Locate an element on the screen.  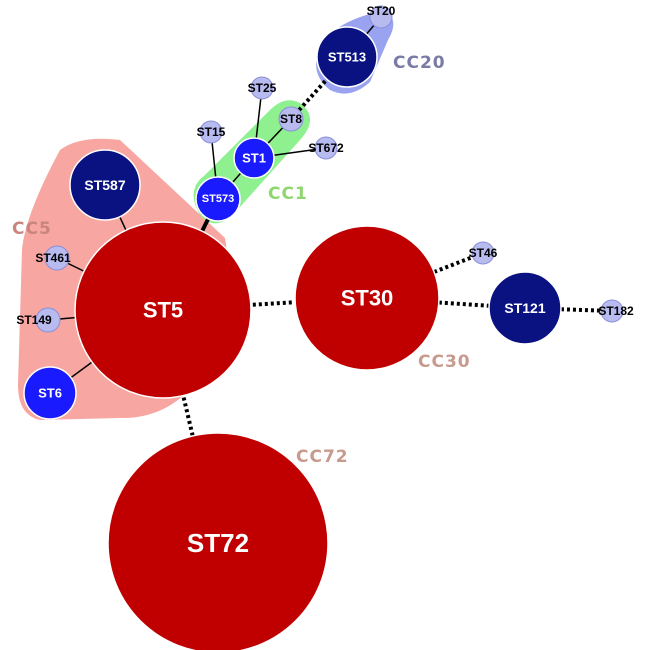
node-st30-label: ST30 is located at coordinates (367, 298).